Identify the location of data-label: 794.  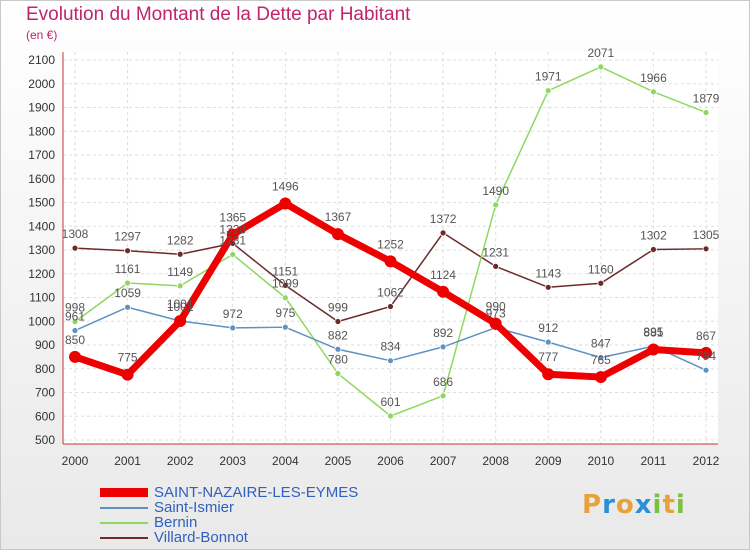
(706, 356).